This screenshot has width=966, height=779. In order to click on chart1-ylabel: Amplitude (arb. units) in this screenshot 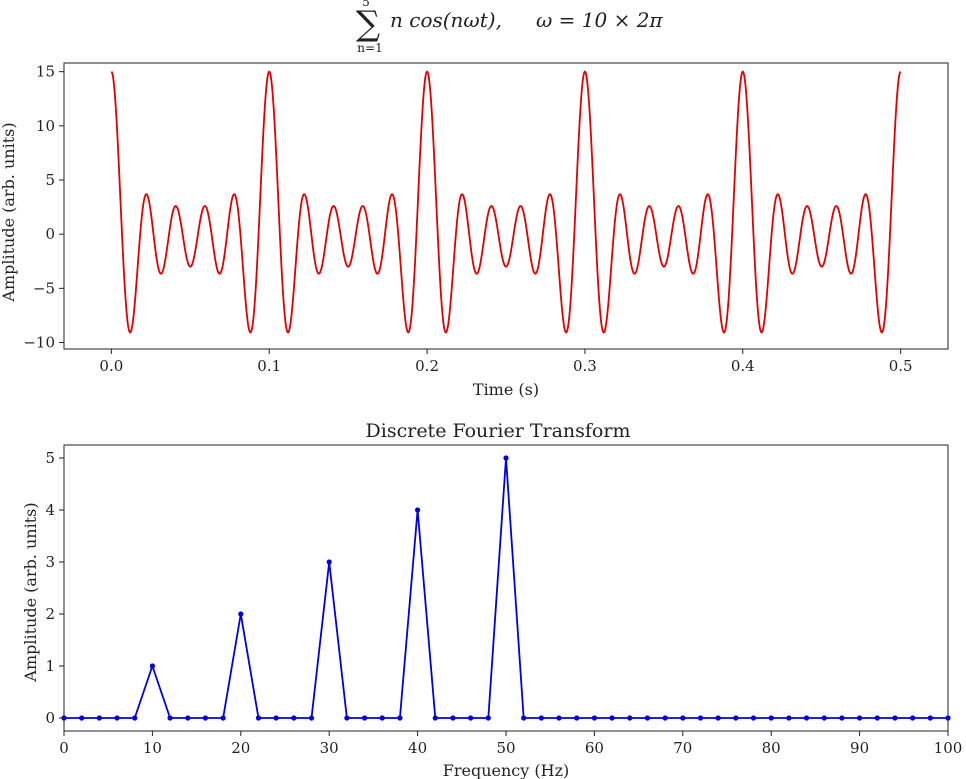, I will do `click(9, 212)`.